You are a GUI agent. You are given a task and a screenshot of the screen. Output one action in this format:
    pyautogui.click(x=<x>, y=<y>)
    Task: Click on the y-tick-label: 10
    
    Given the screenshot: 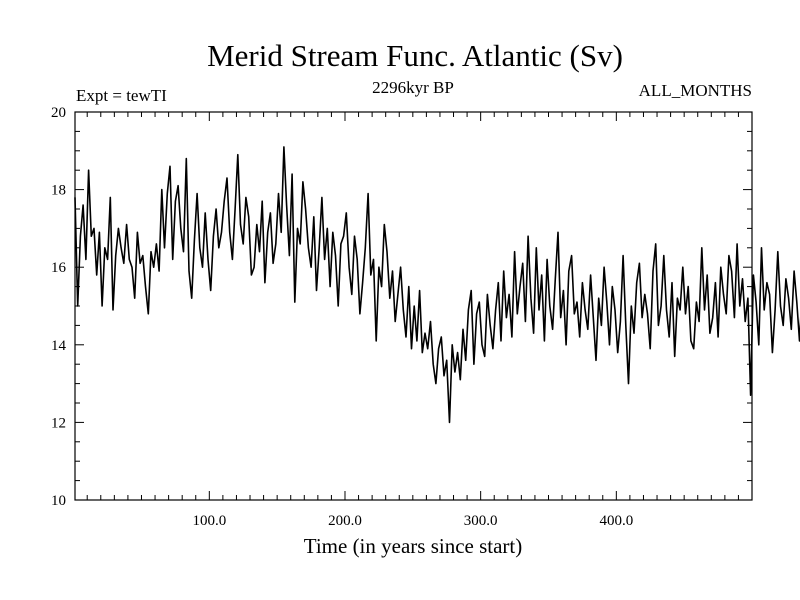 What is the action you would take?
    pyautogui.click(x=58, y=501)
    